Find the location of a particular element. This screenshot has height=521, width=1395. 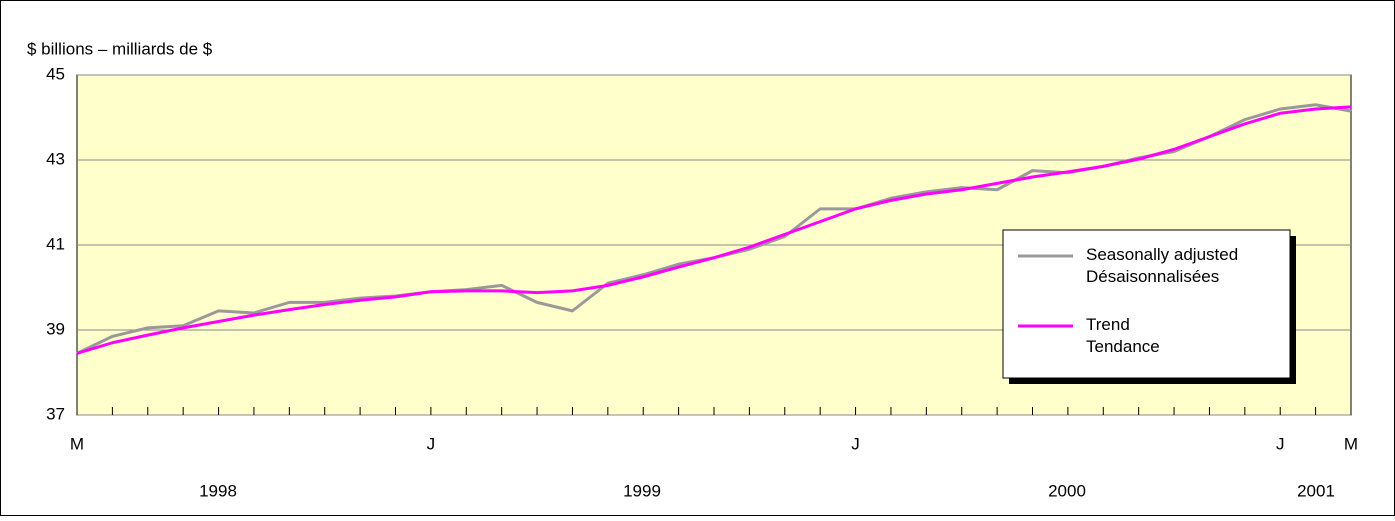

legend-label: Seasonally adjusted Désaisonnalisées is located at coordinates (1162, 265).